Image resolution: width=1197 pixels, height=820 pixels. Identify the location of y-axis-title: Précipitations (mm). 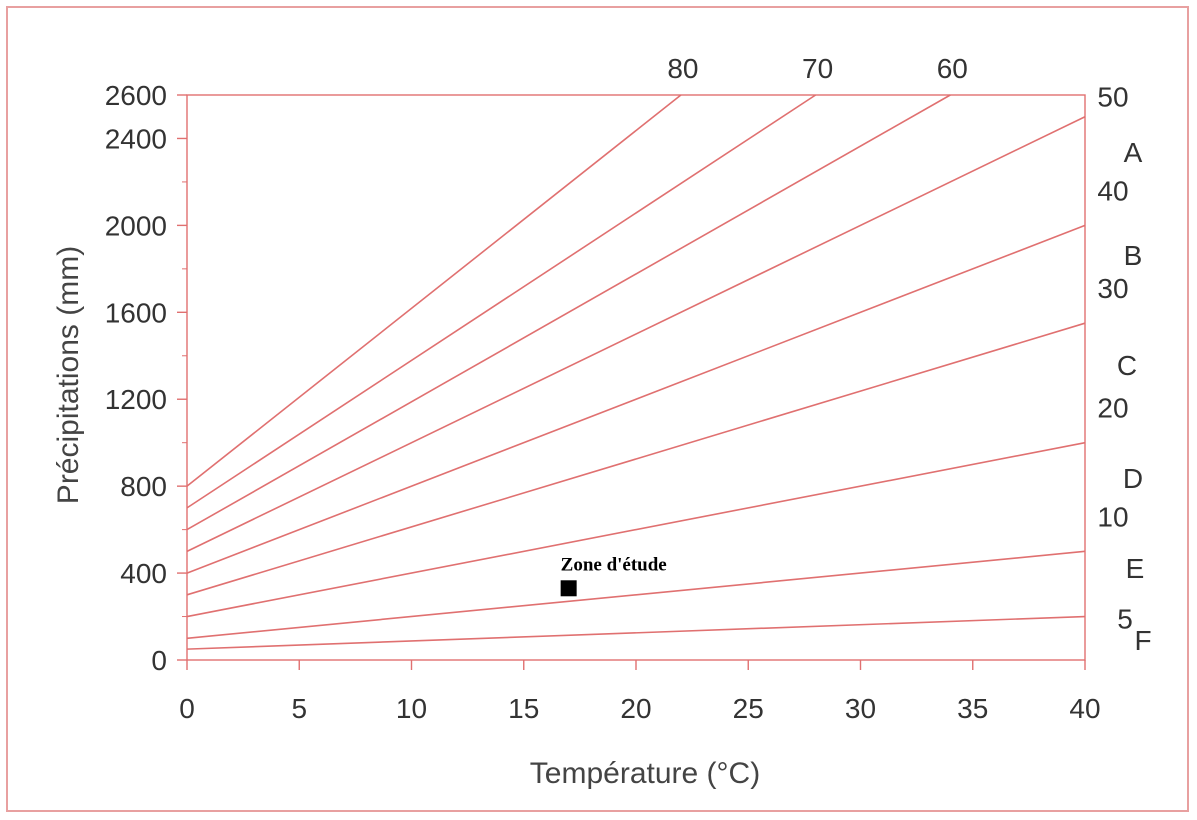
(68, 375).